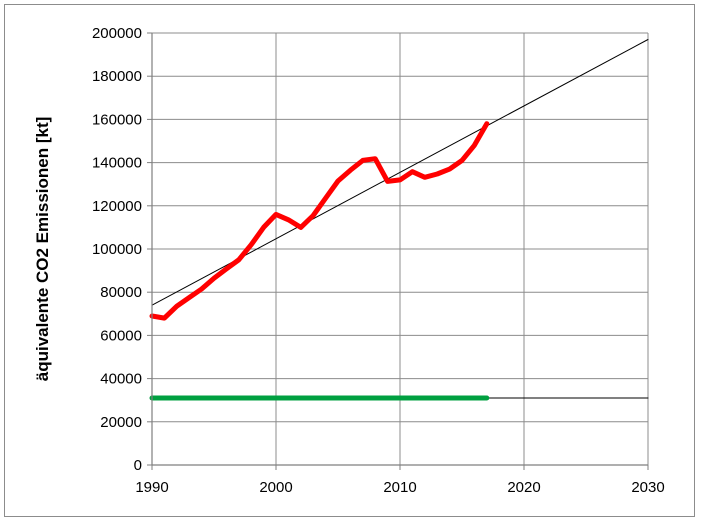 The image size is (701, 522). What do you see at coordinates (647, 487) in the screenshot?
I see `x-tick-label-4: 2030` at bounding box center [647, 487].